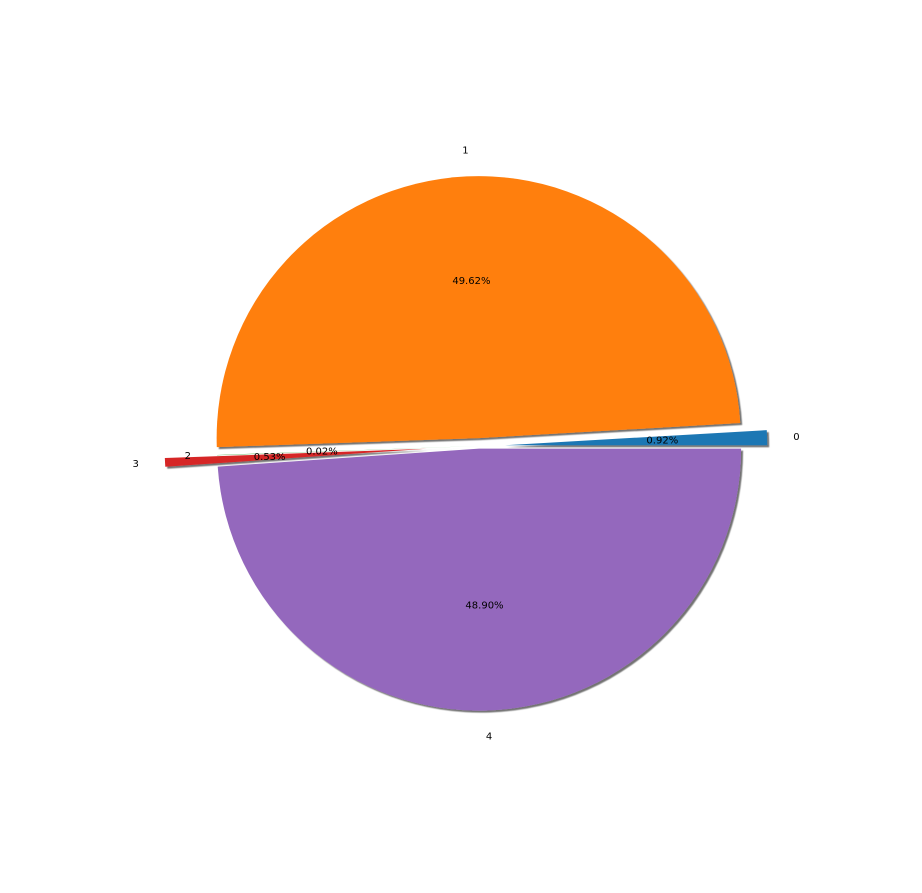 Image resolution: width=922 pixels, height=893 pixels. What do you see at coordinates (322, 451) in the screenshot?
I see `pct-label-2: 0.02%` at bounding box center [322, 451].